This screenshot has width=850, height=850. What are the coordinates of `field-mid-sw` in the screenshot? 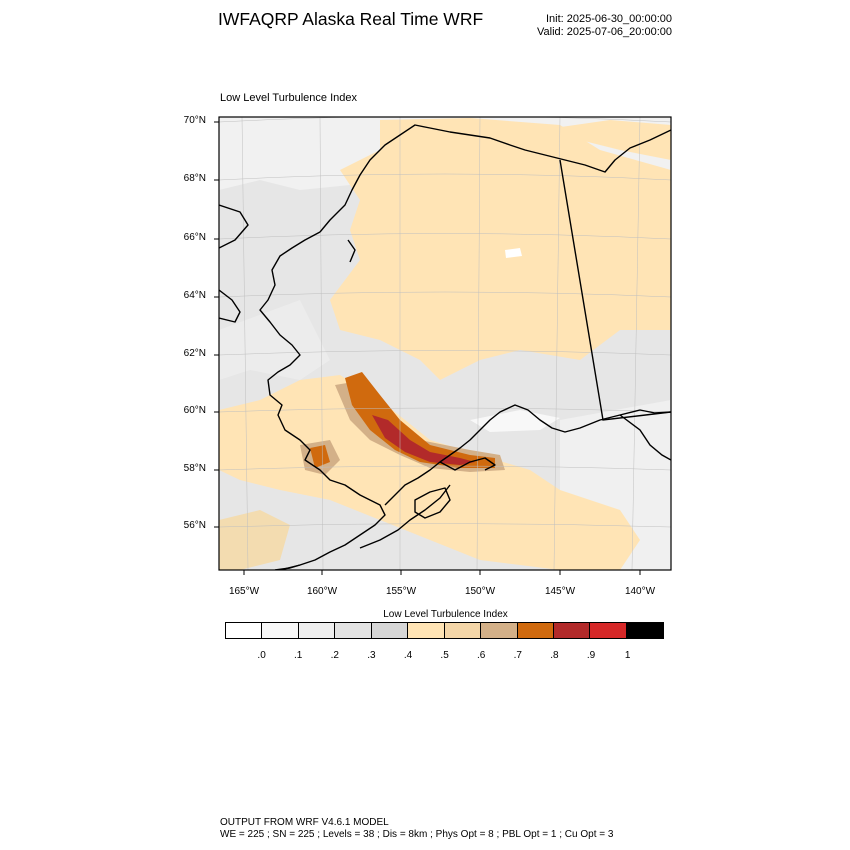 It's located at (254, 540).